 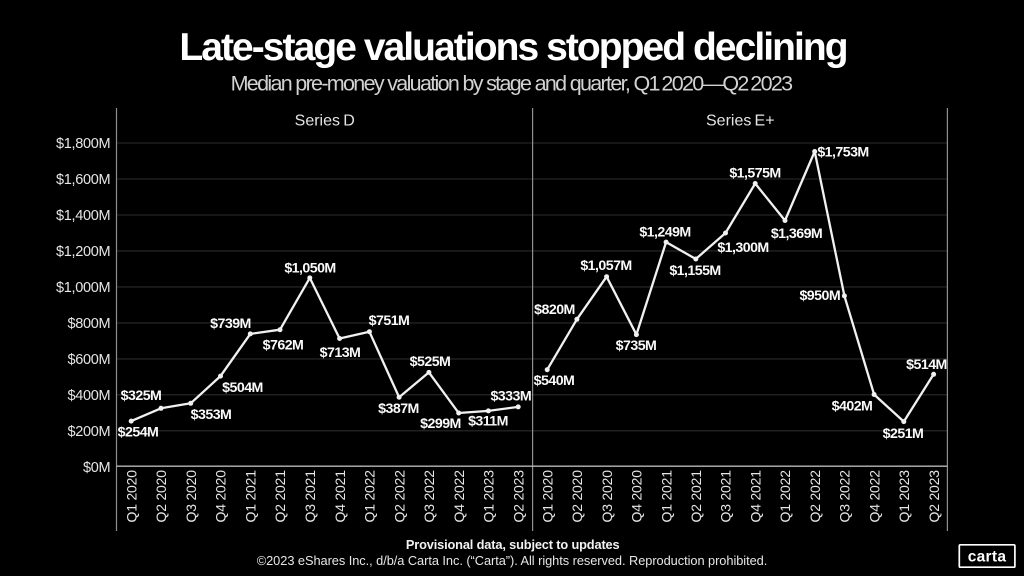 What do you see at coordinates (554, 381) in the screenshot?
I see `svg-text: $540M` at bounding box center [554, 381].